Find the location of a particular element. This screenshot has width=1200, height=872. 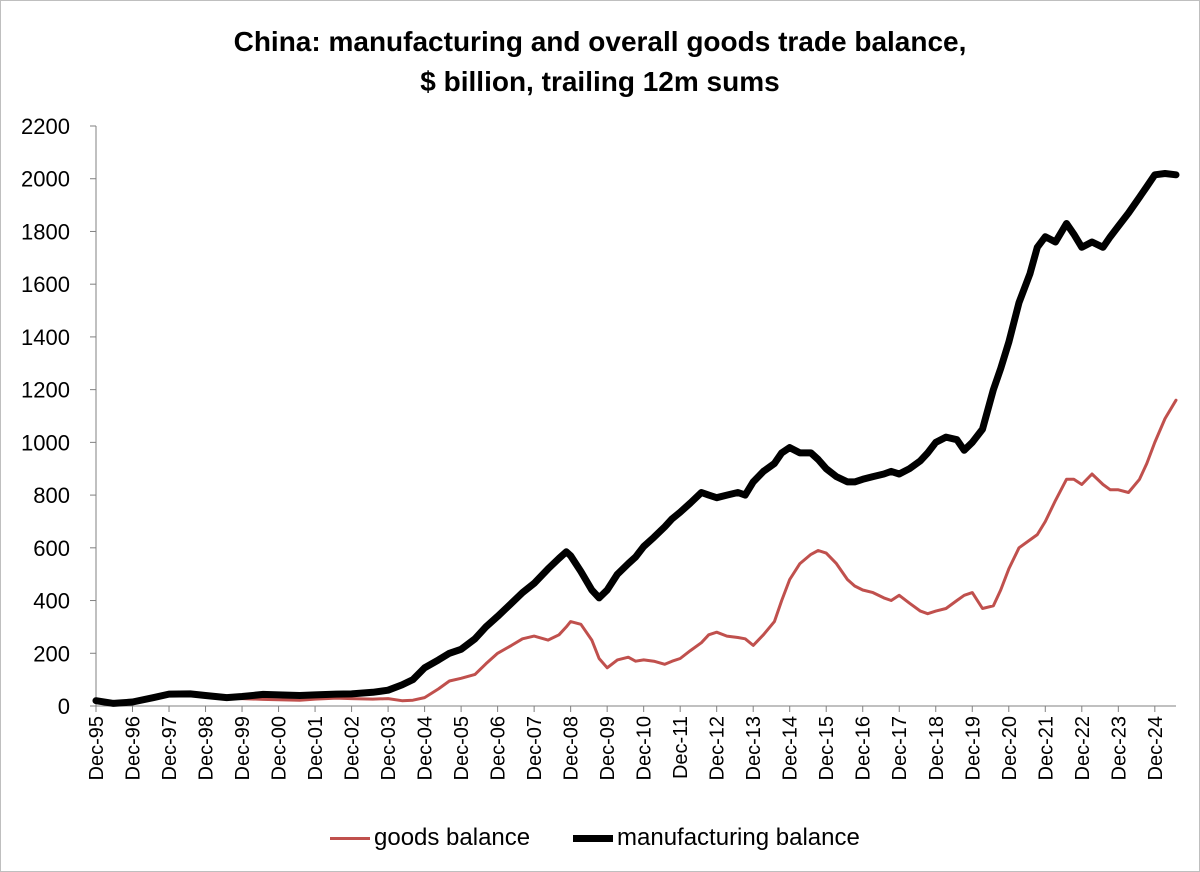

x-tick-label: Dec-97 is located at coordinates (170, 748).